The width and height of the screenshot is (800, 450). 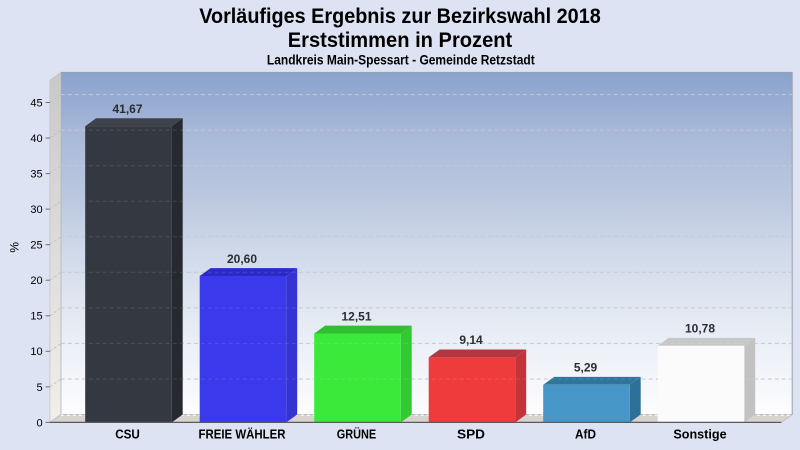 I want to click on svg-text: 25, so click(x=36, y=246).